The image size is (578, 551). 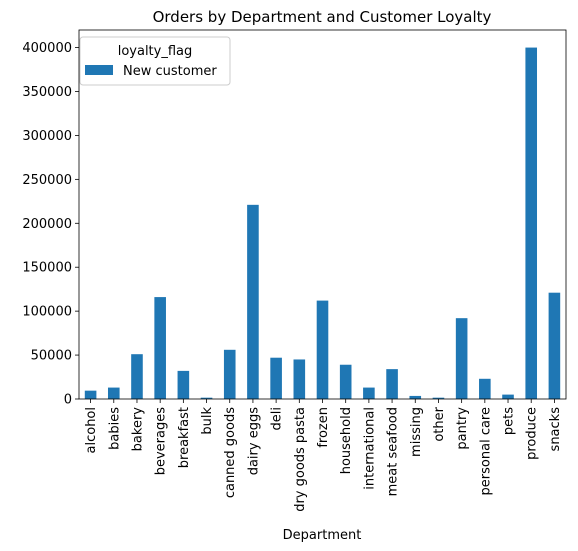 What do you see at coordinates (392, 384) in the screenshot?
I see `bar-meat-seafood` at bounding box center [392, 384].